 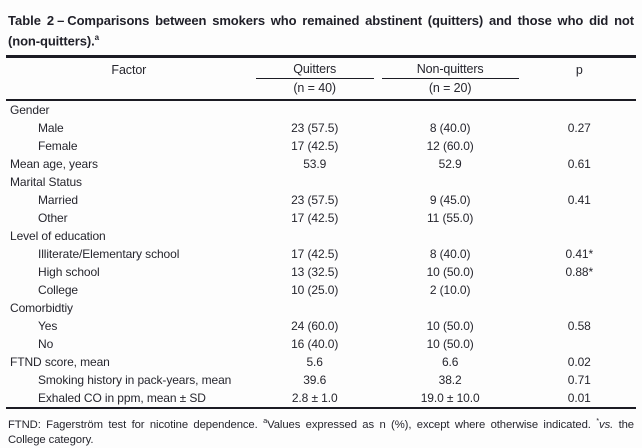 I want to click on table-row: Yes 24 (60.0) 10 (50.0) 0.58, so click(x=321, y=326).